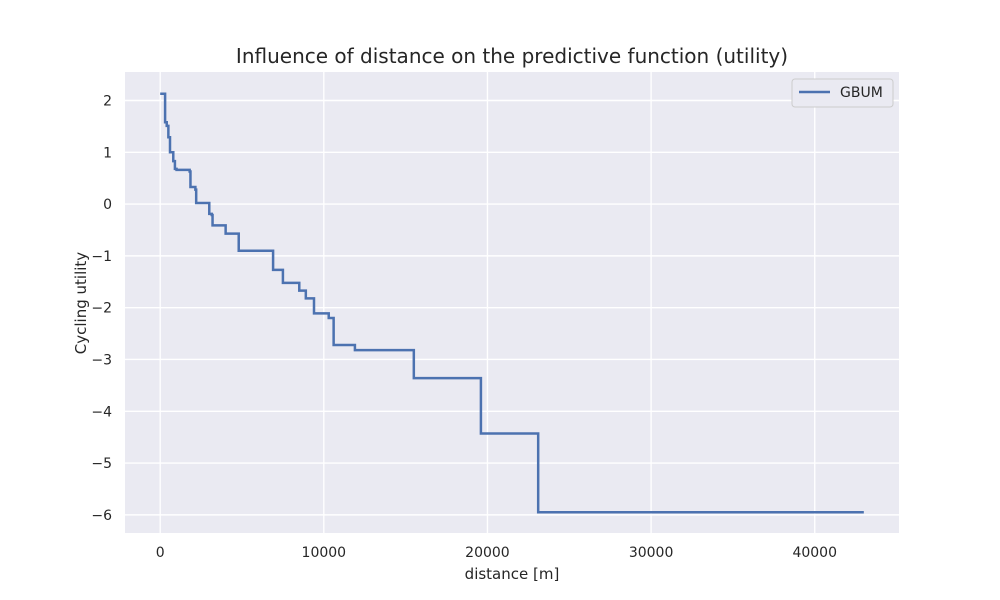 This screenshot has width=1000, height=600. What do you see at coordinates (101, 464) in the screenshot?
I see `y-tick-label: −5` at bounding box center [101, 464].